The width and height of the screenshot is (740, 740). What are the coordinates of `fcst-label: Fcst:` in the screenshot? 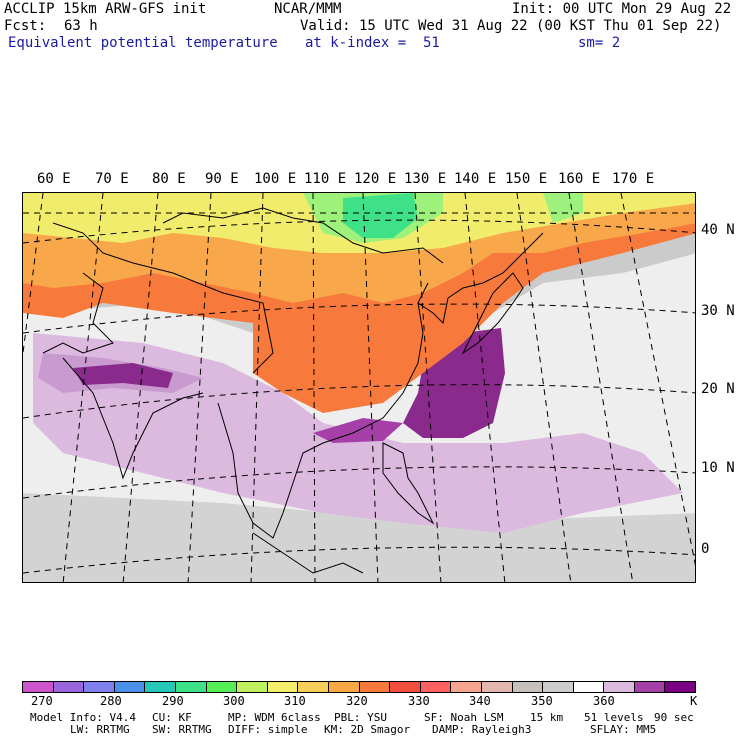 It's located at (25, 26).